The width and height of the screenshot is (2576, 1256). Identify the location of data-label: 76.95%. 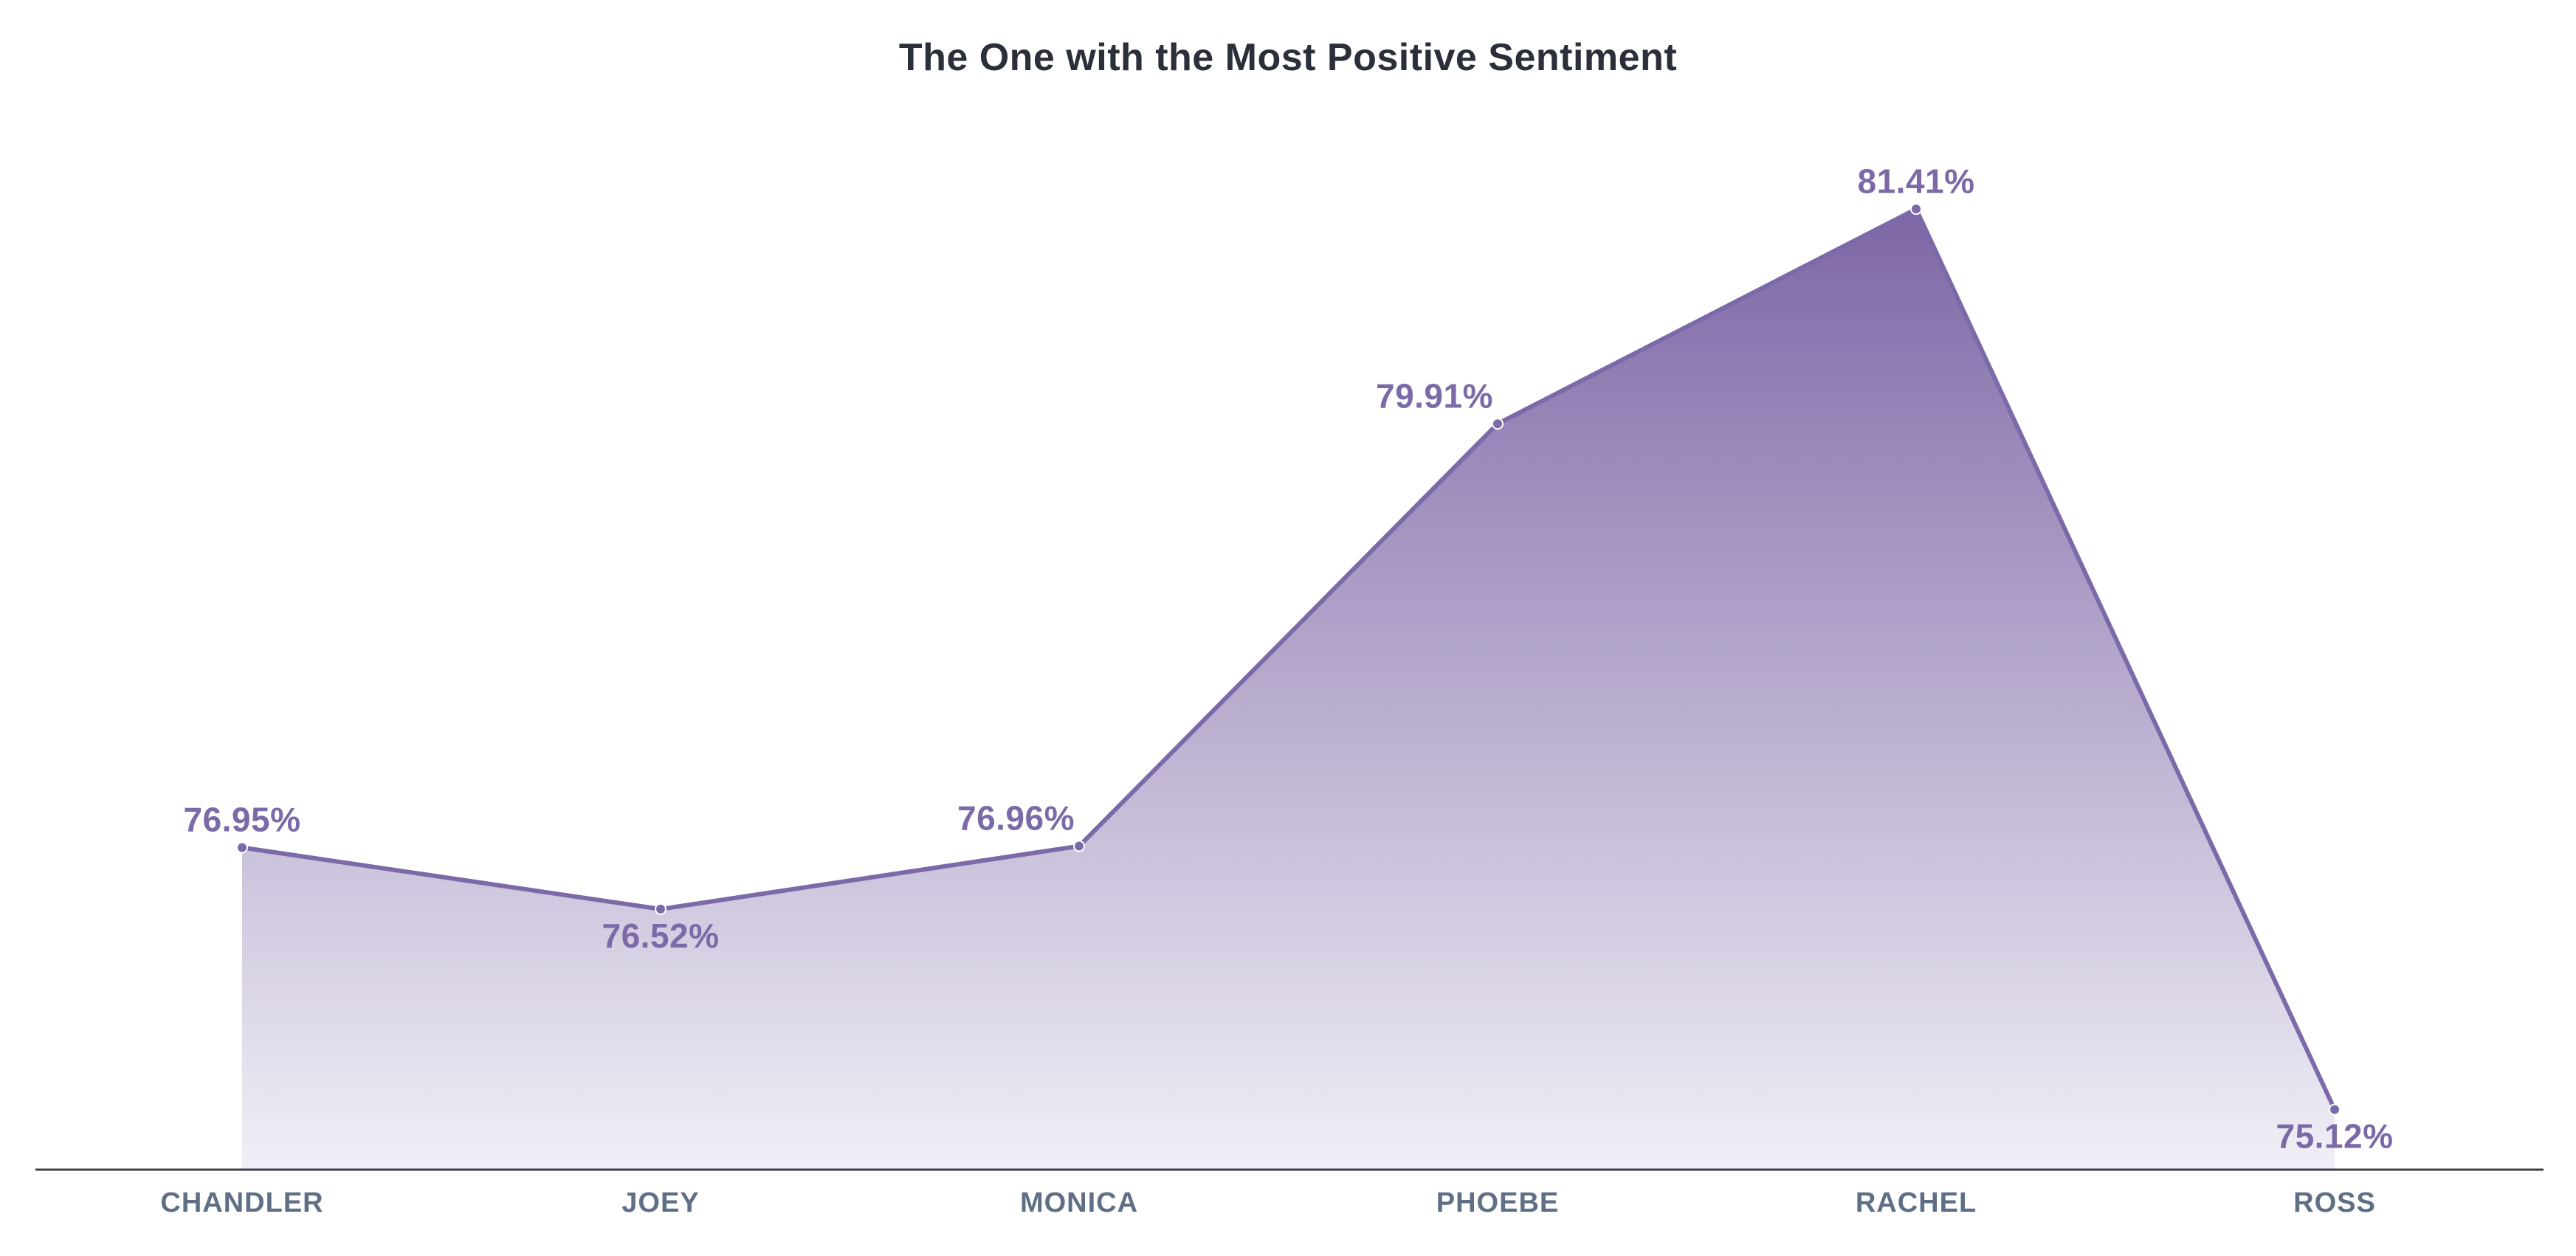
(241, 820).